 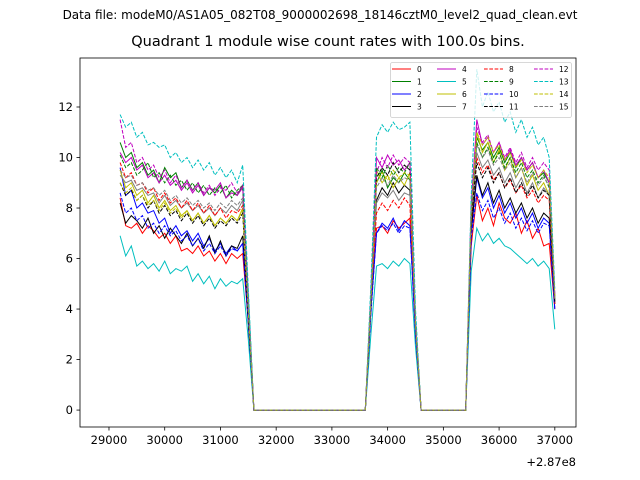 What do you see at coordinates (464, 69) in the screenshot?
I see `legend-label-4: 4` at bounding box center [464, 69].